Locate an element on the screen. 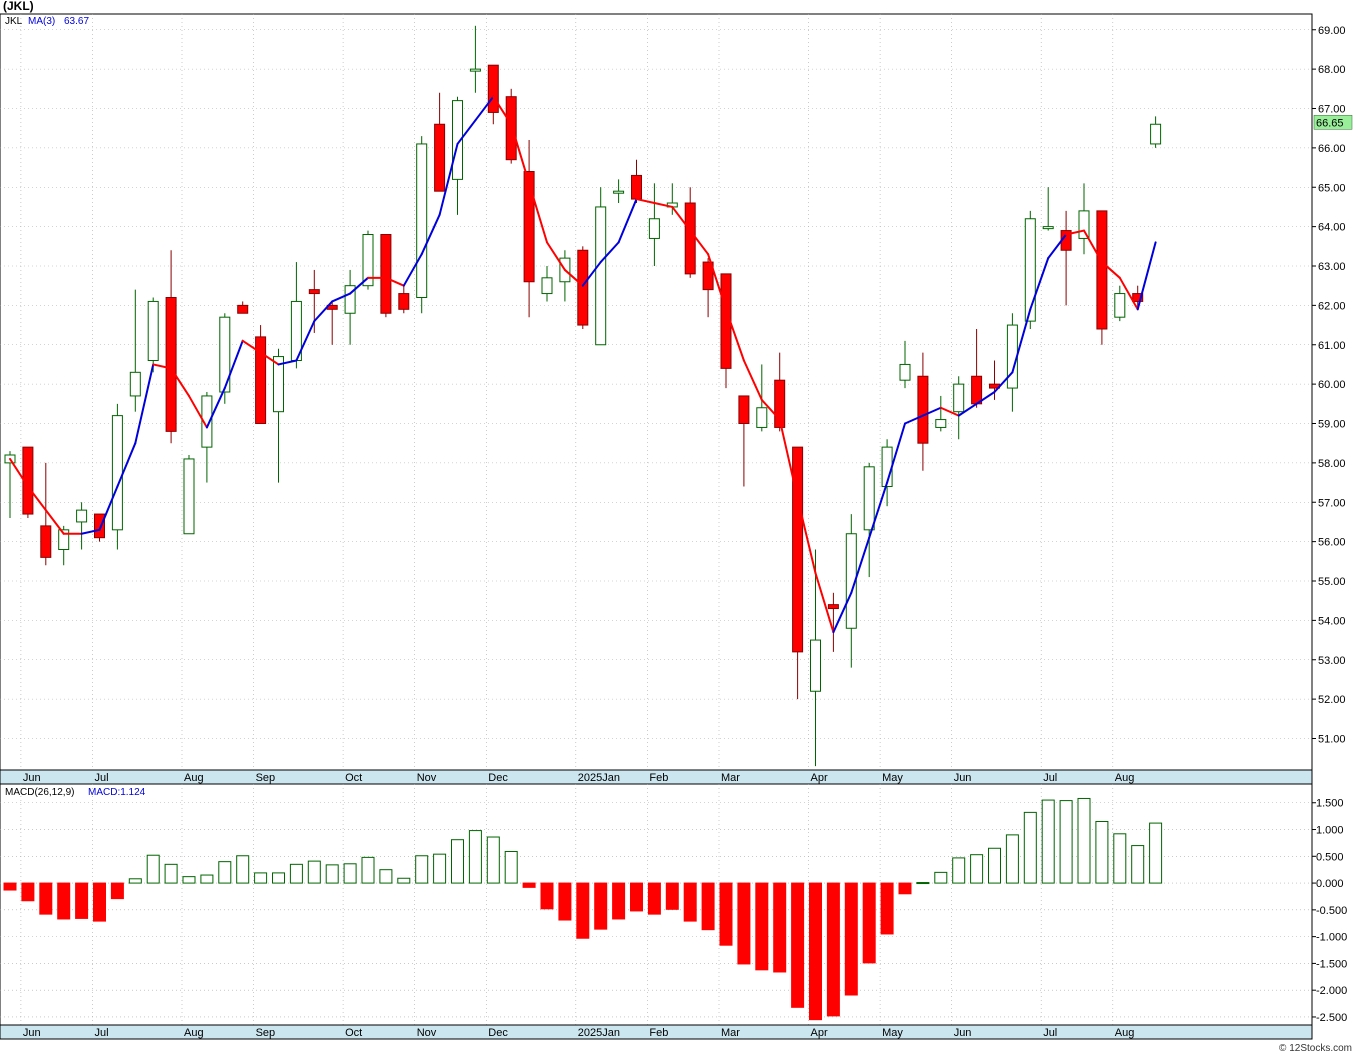 The image size is (1360, 1056). macd-tick-label: -1.500 is located at coordinates (1331, 964).